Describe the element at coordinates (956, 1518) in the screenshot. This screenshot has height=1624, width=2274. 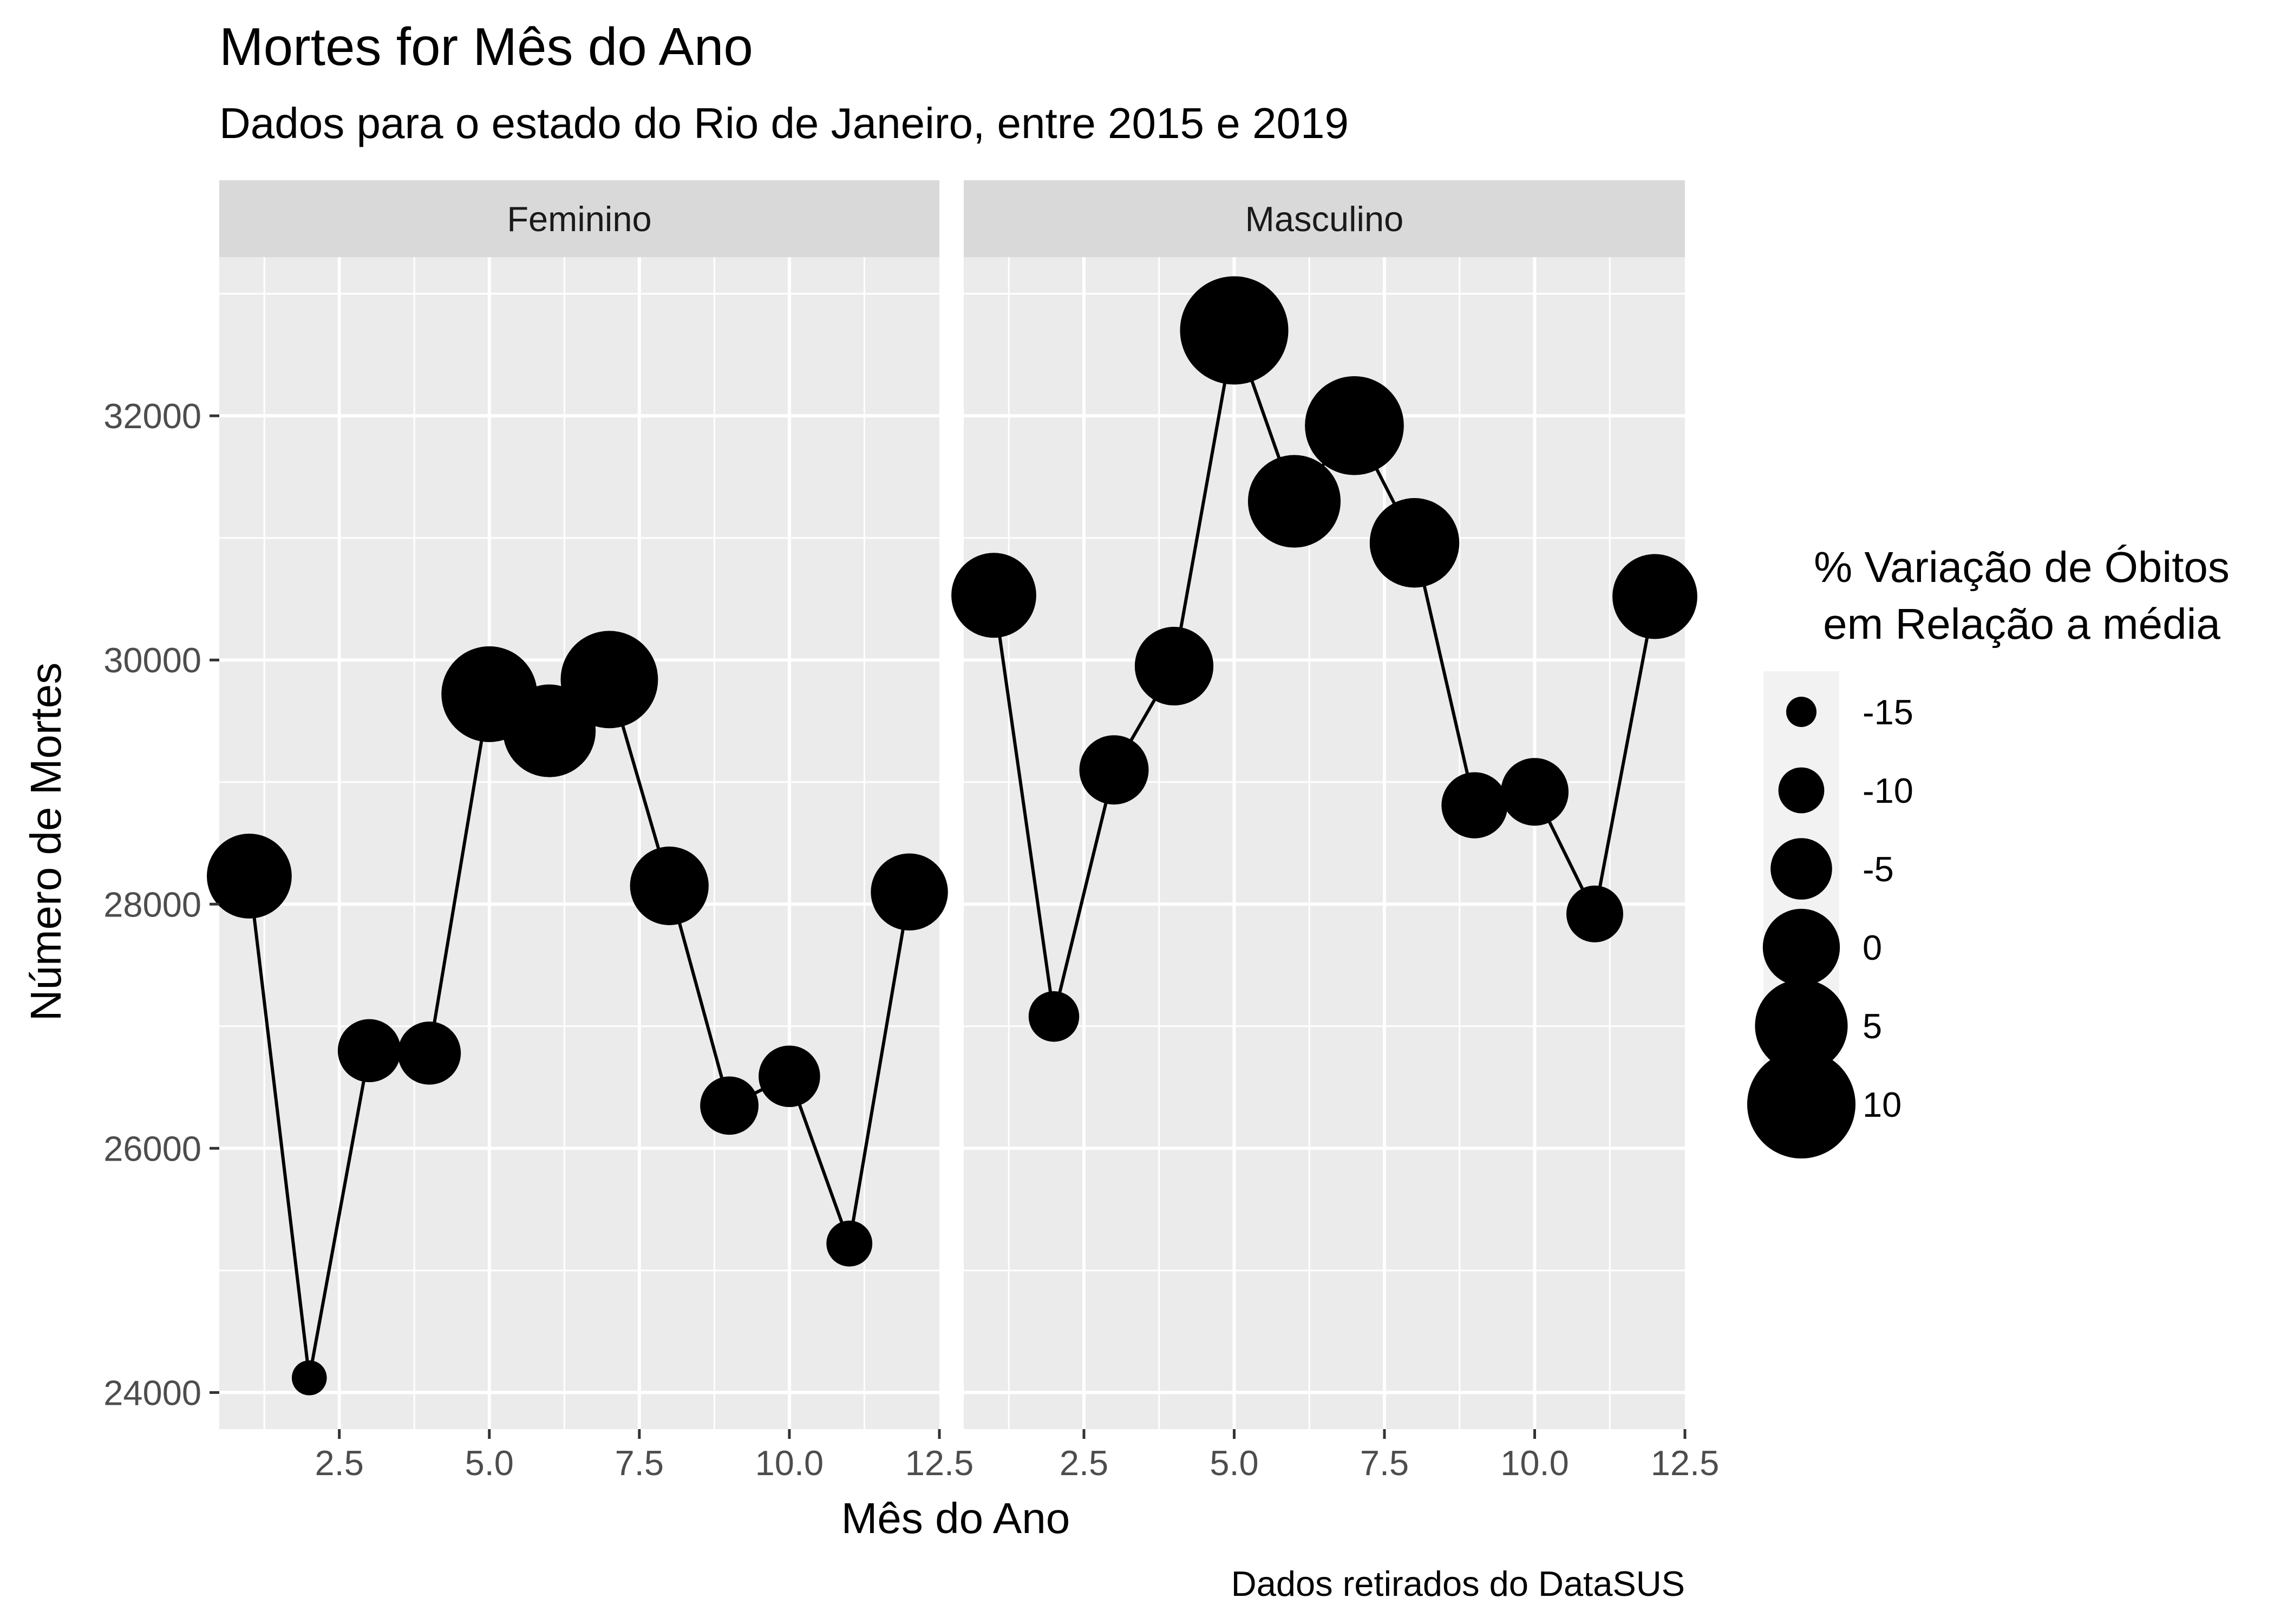
I see `x-axis-title: Mês do Ano` at that location.